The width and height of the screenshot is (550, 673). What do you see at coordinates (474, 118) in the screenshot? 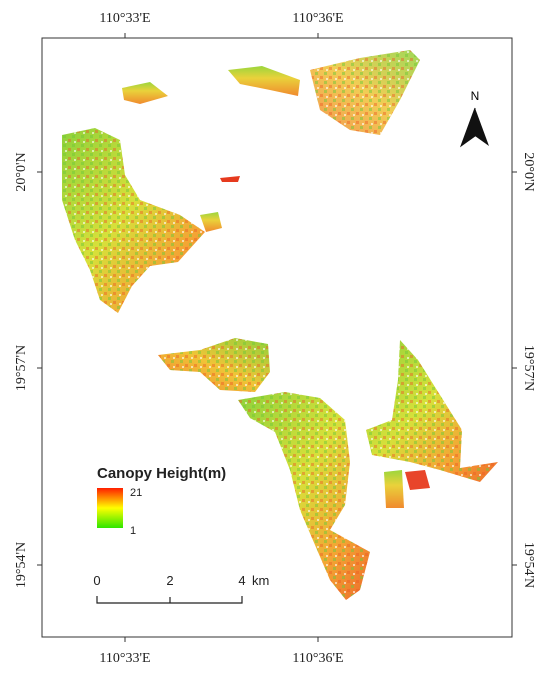
I see `north-arrow: N` at bounding box center [474, 118].